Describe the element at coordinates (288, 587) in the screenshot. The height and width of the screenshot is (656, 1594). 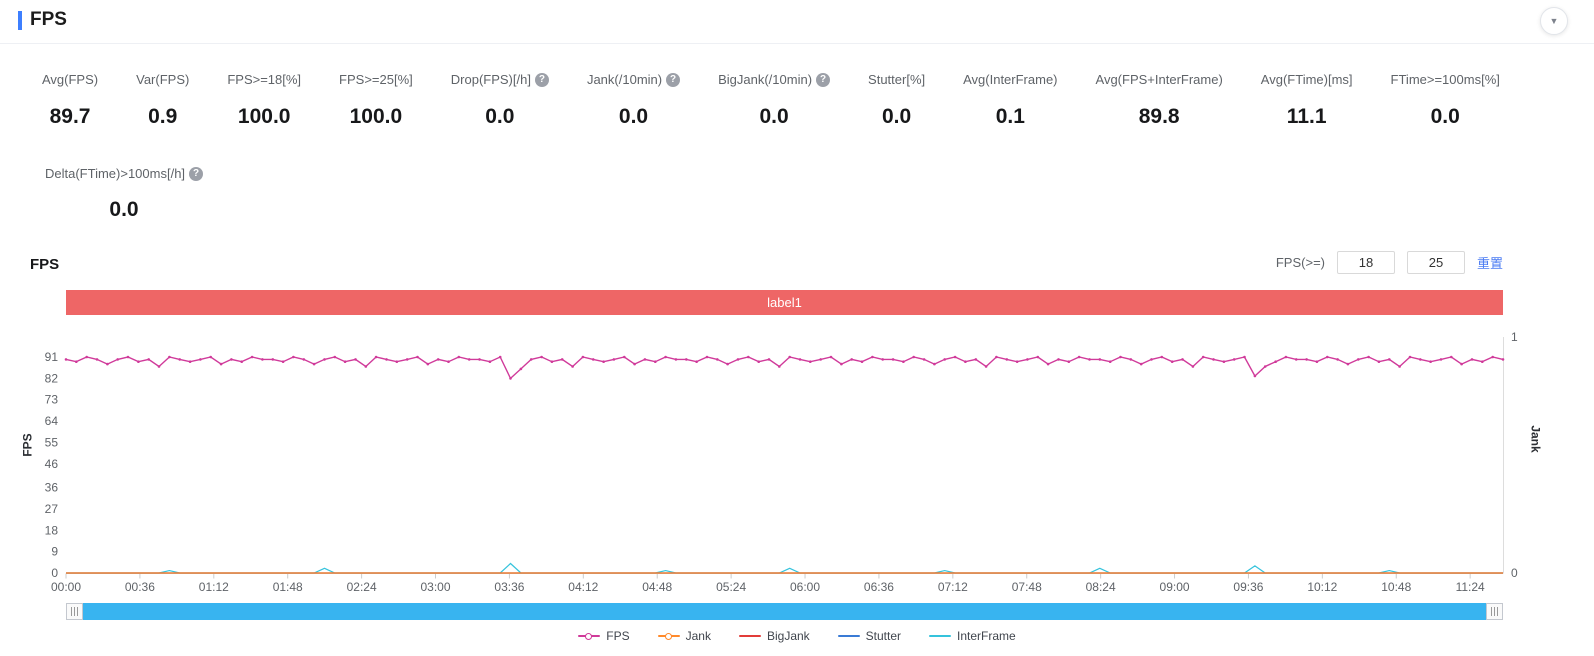
I see `x-tick-label: 01:48` at that location.